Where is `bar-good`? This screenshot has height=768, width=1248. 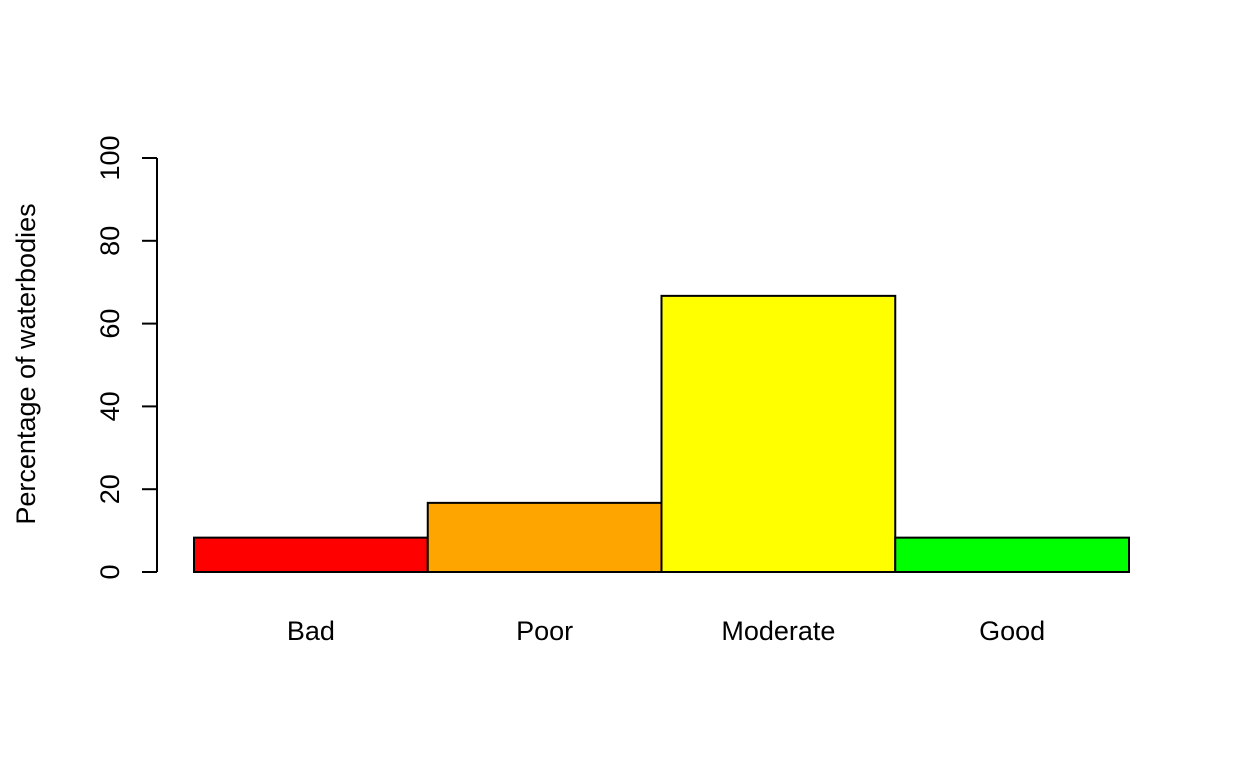
bar-good is located at coordinates (1012, 554).